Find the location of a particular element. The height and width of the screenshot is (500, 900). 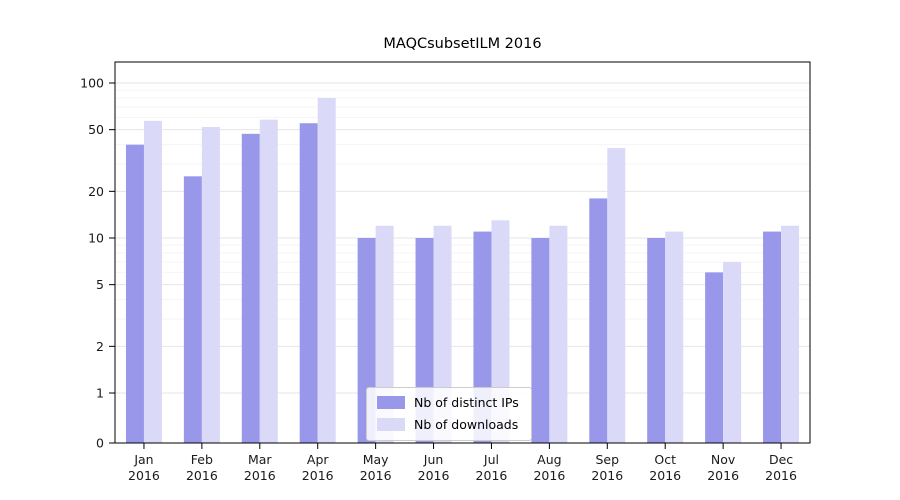

x-tick-label-aug: Aug is located at coordinates (549, 459).